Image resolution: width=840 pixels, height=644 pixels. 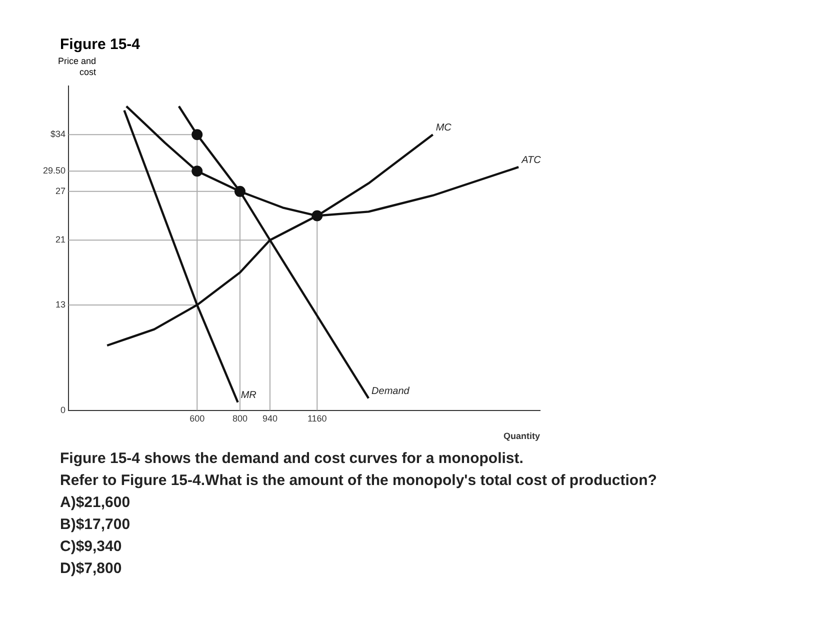 What do you see at coordinates (54, 171) in the screenshot?
I see `y-tick-label: 29.50` at bounding box center [54, 171].